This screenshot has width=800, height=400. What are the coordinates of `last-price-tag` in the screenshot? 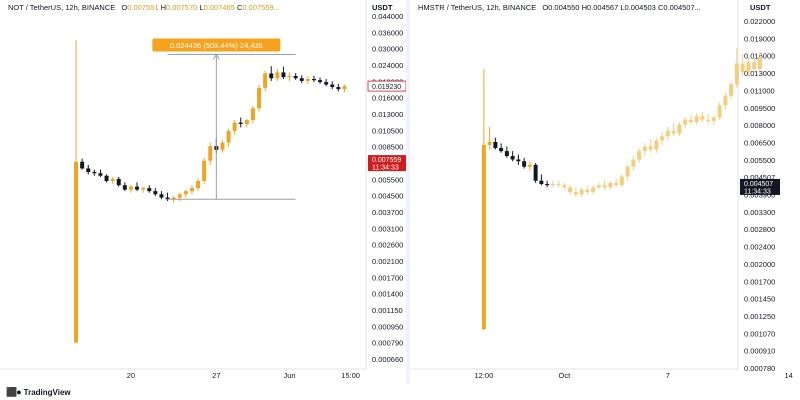 It's located at (386, 86).